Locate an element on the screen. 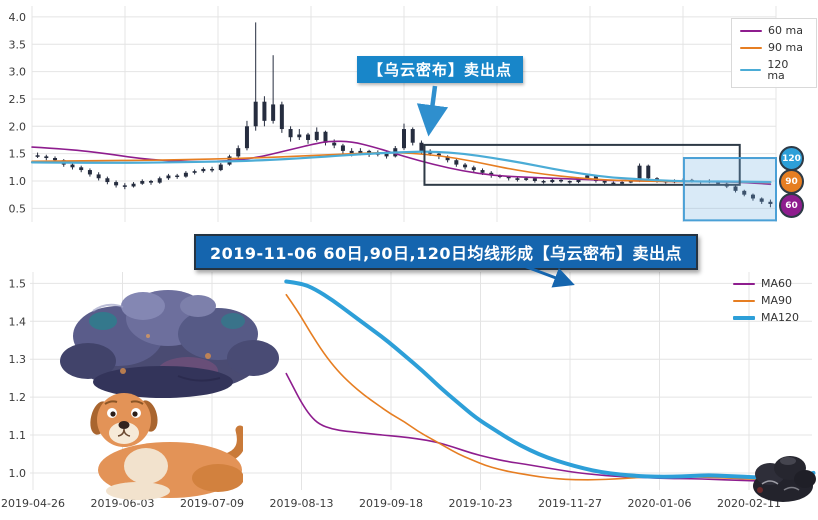 This screenshot has height=520, width=818. legend-item-MA60: MA60 is located at coordinates (766, 283).